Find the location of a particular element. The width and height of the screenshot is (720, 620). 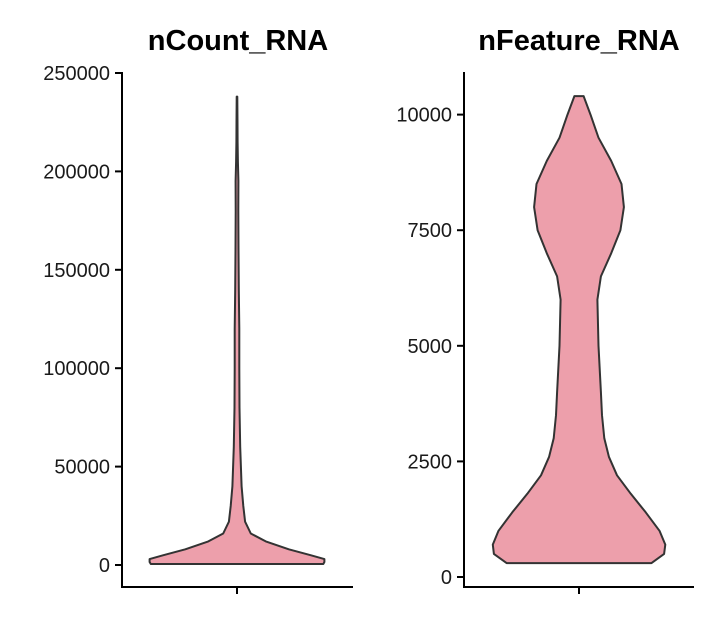

y-tick-label: 50000 is located at coordinates (82, 468).